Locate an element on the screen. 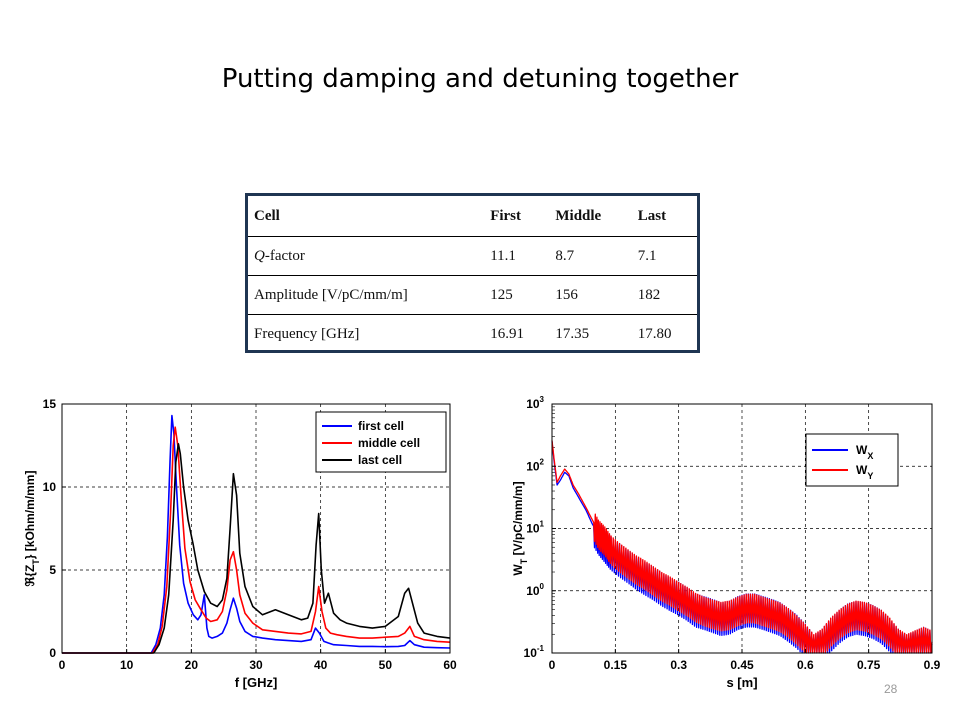  x-tick-label: 0.9 is located at coordinates (932, 665).